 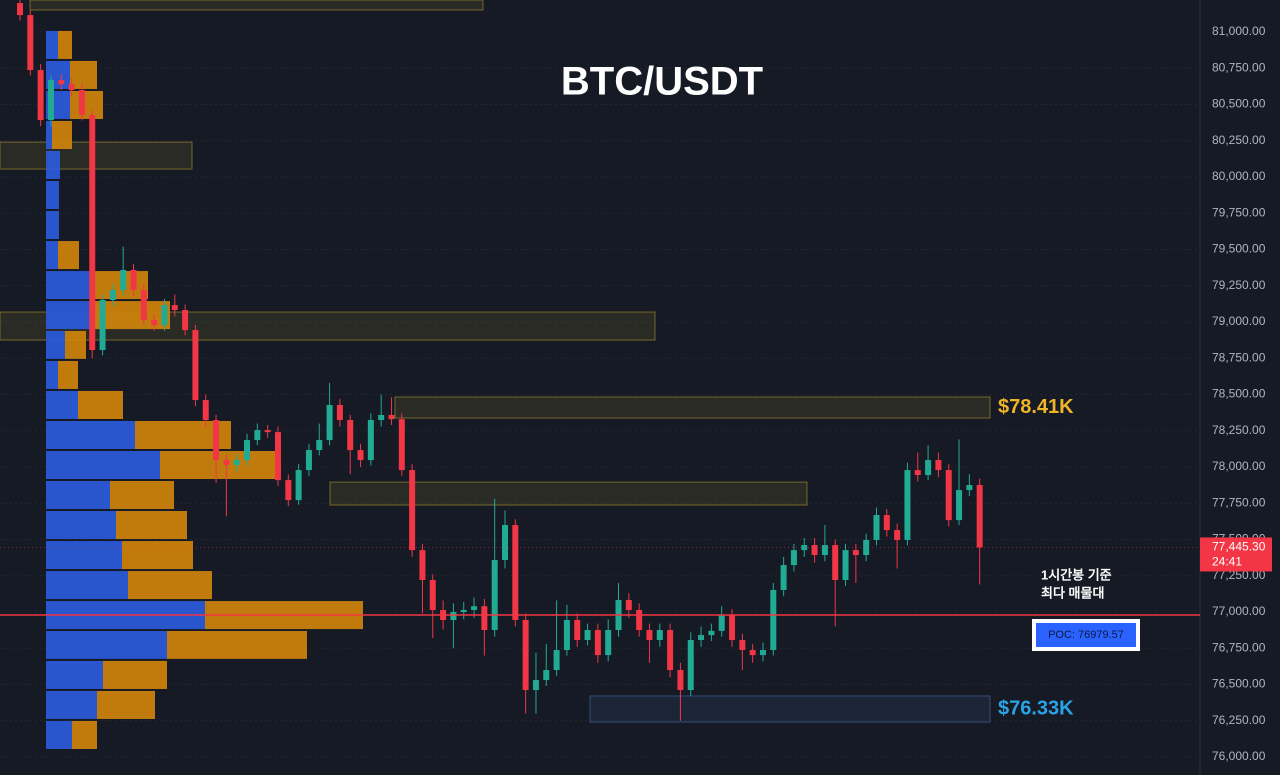 What do you see at coordinates (1239, 466) in the screenshot?
I see `y-tick-label: 78,000.00` at bounding box center [1239, 466].